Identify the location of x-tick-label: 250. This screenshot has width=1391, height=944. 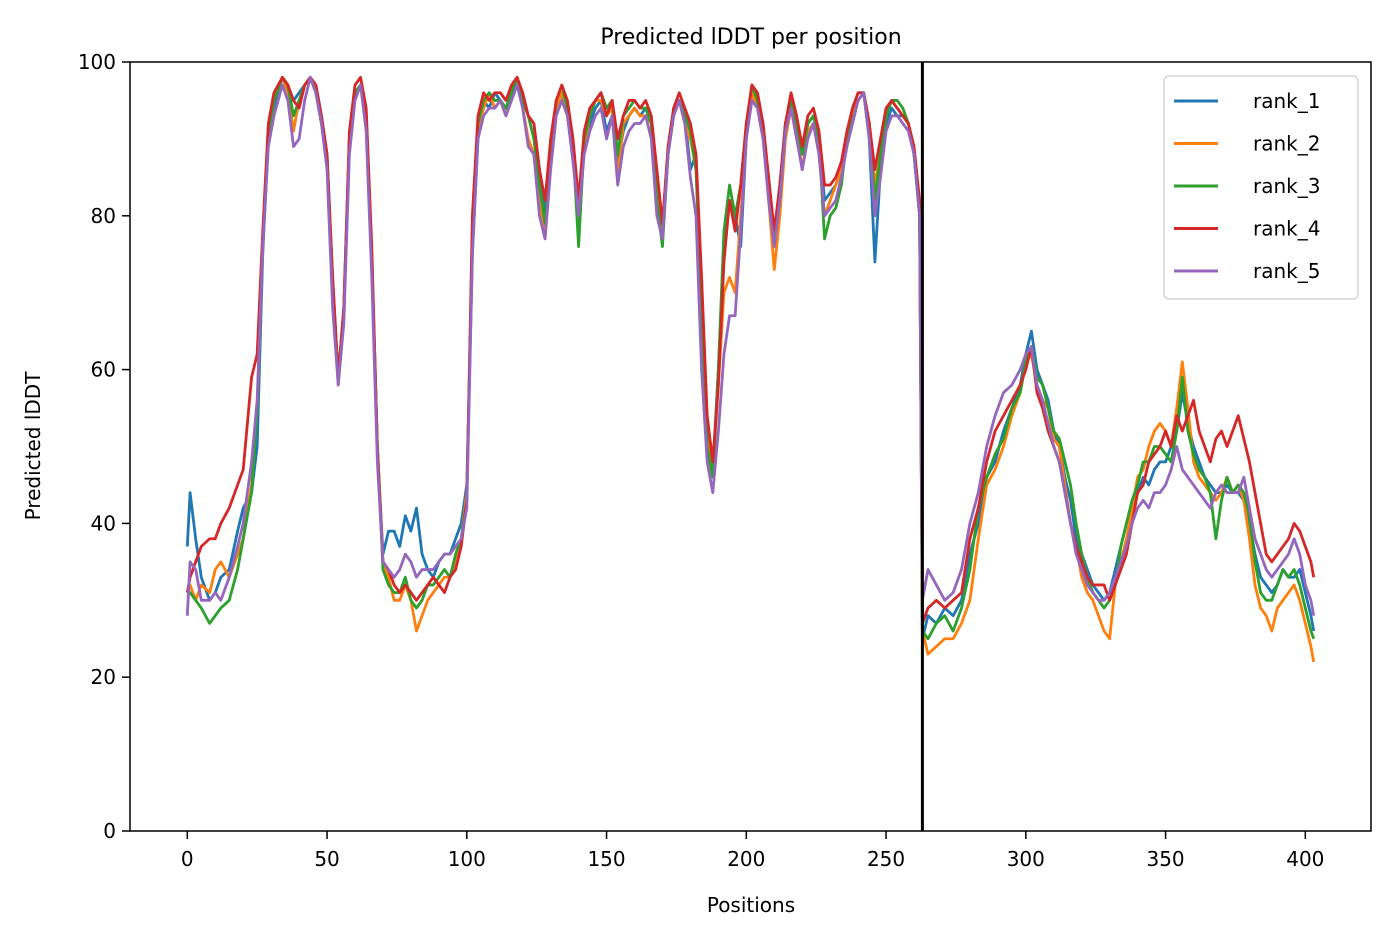
(886, 859).